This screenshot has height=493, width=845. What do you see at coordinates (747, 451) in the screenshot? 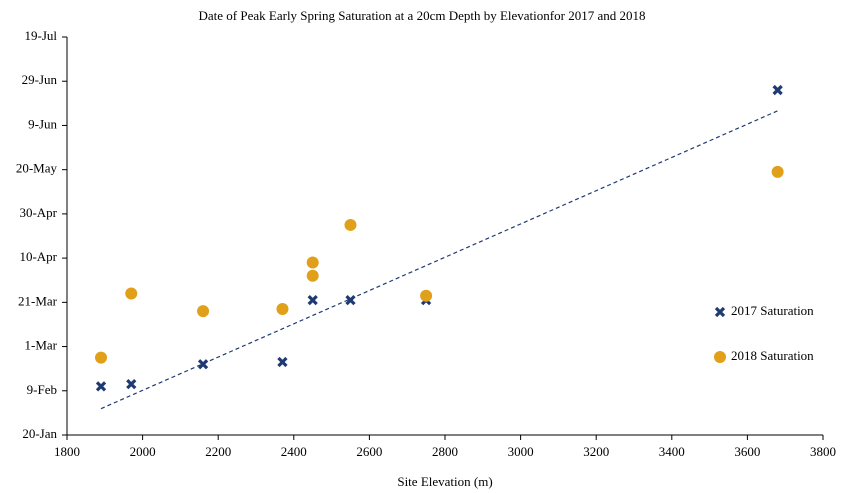
I see `x-tick-label: 3600` at bounding box center [747, 451].